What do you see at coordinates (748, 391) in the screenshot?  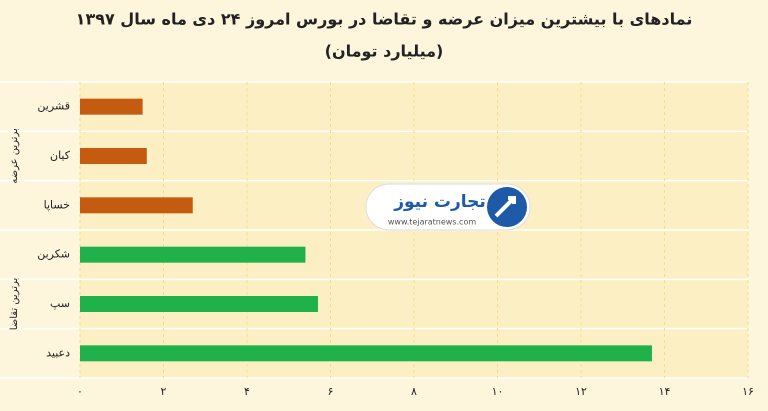 I see `x-tick-label: ۱۶` at bounding box center [748, 391].